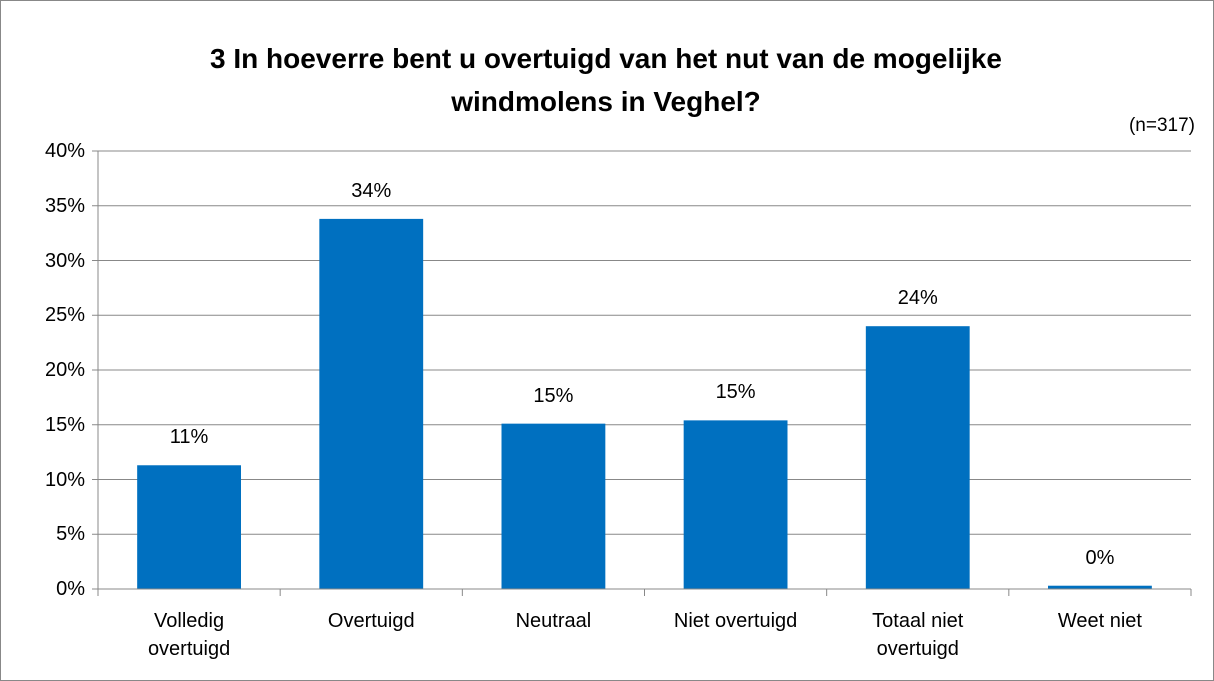 This screenshot has height=681, width=1214. What do you see at coordinates (64, 424) in the screenshot?
I see `y-tick-label: 15%` at bounding box center [64, 424].